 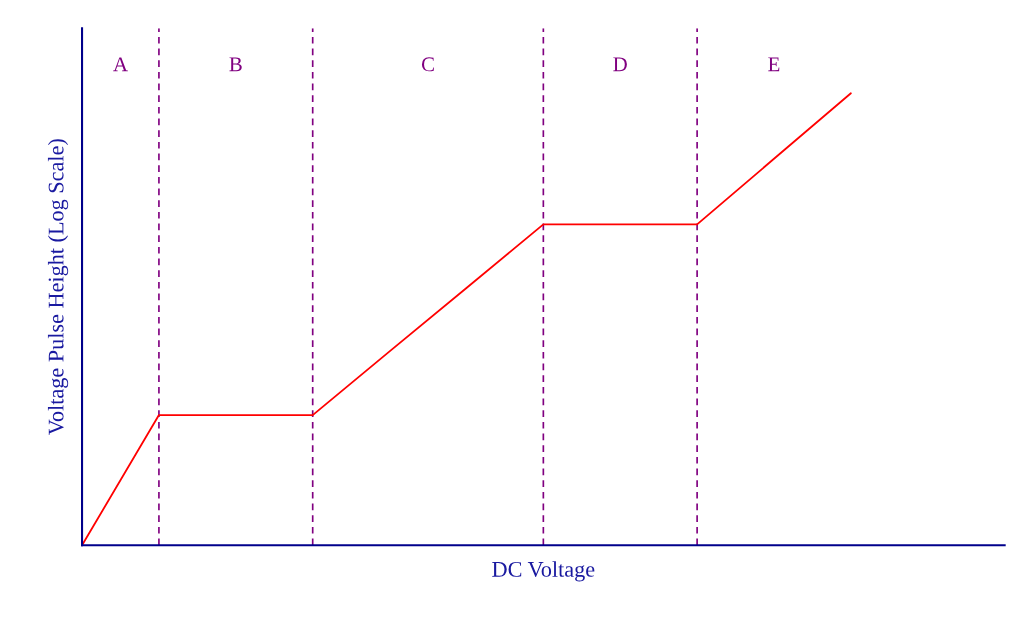 I want to click on text: E, so click(x=774, y=64).